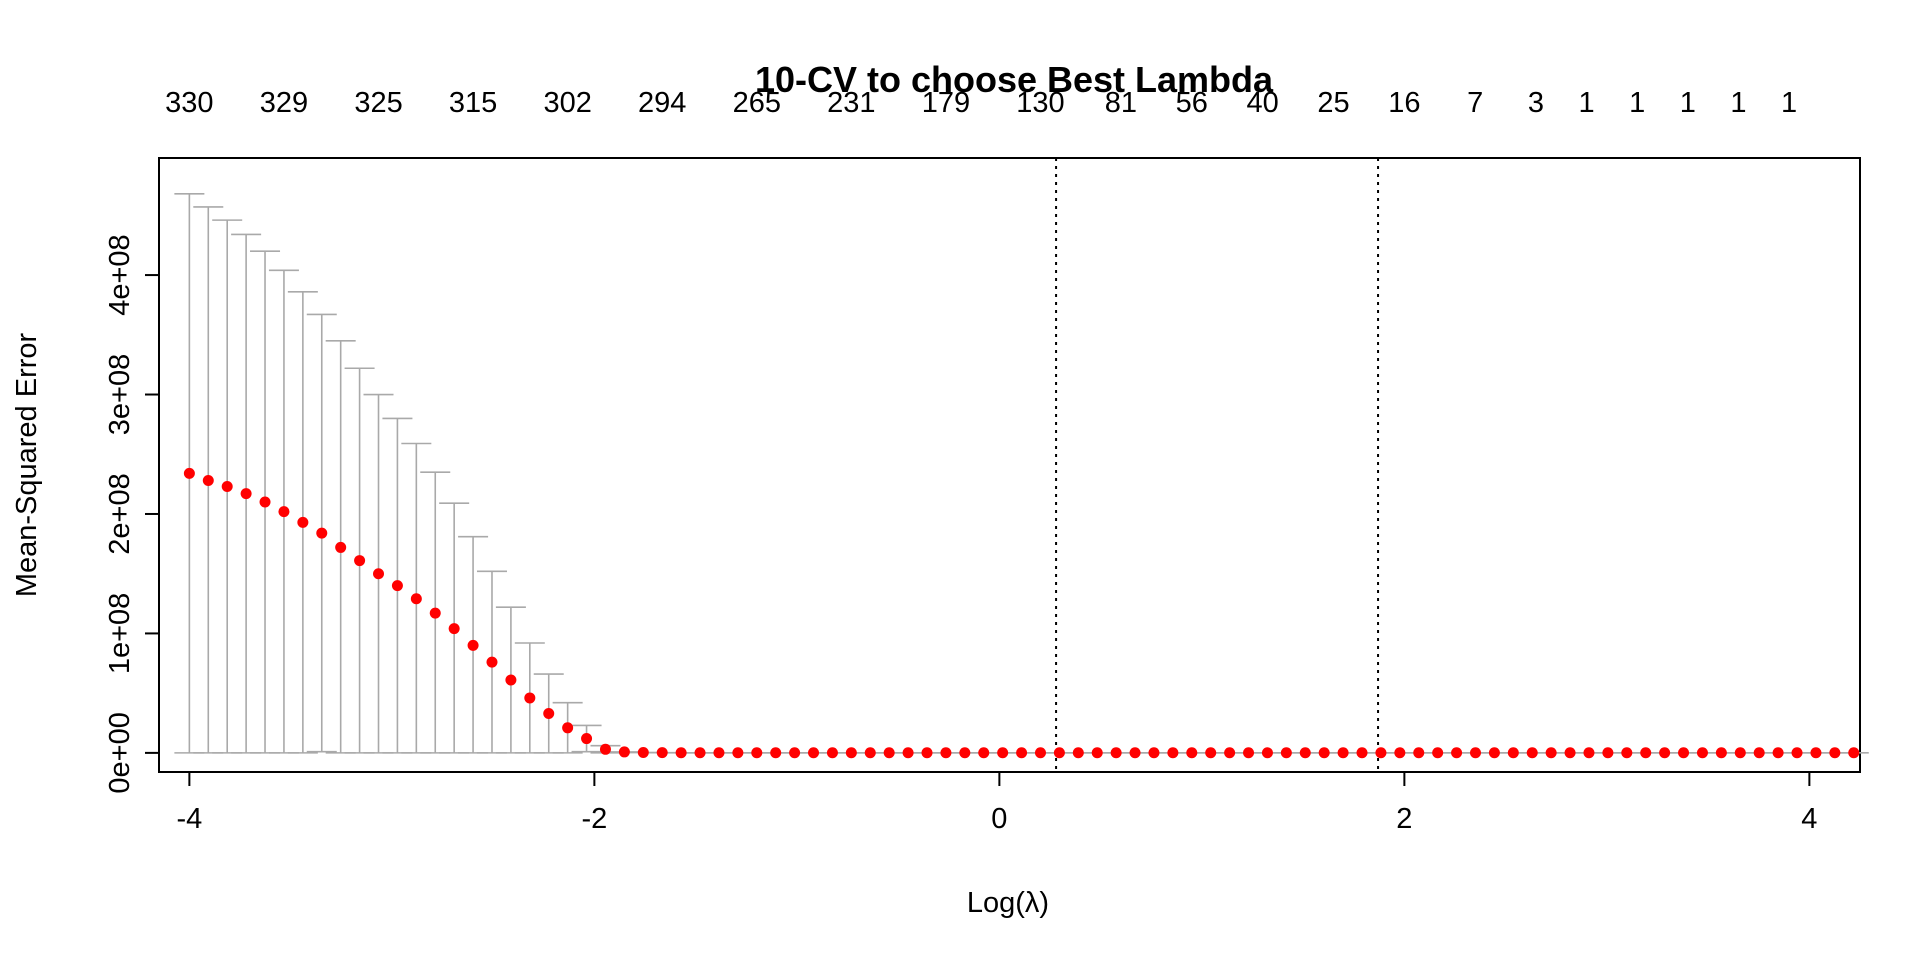  What do you see at coordinates (120, 752) in the screenshot?
I see `y-tick-label: 0e+00` at bounding box center [120, 752].